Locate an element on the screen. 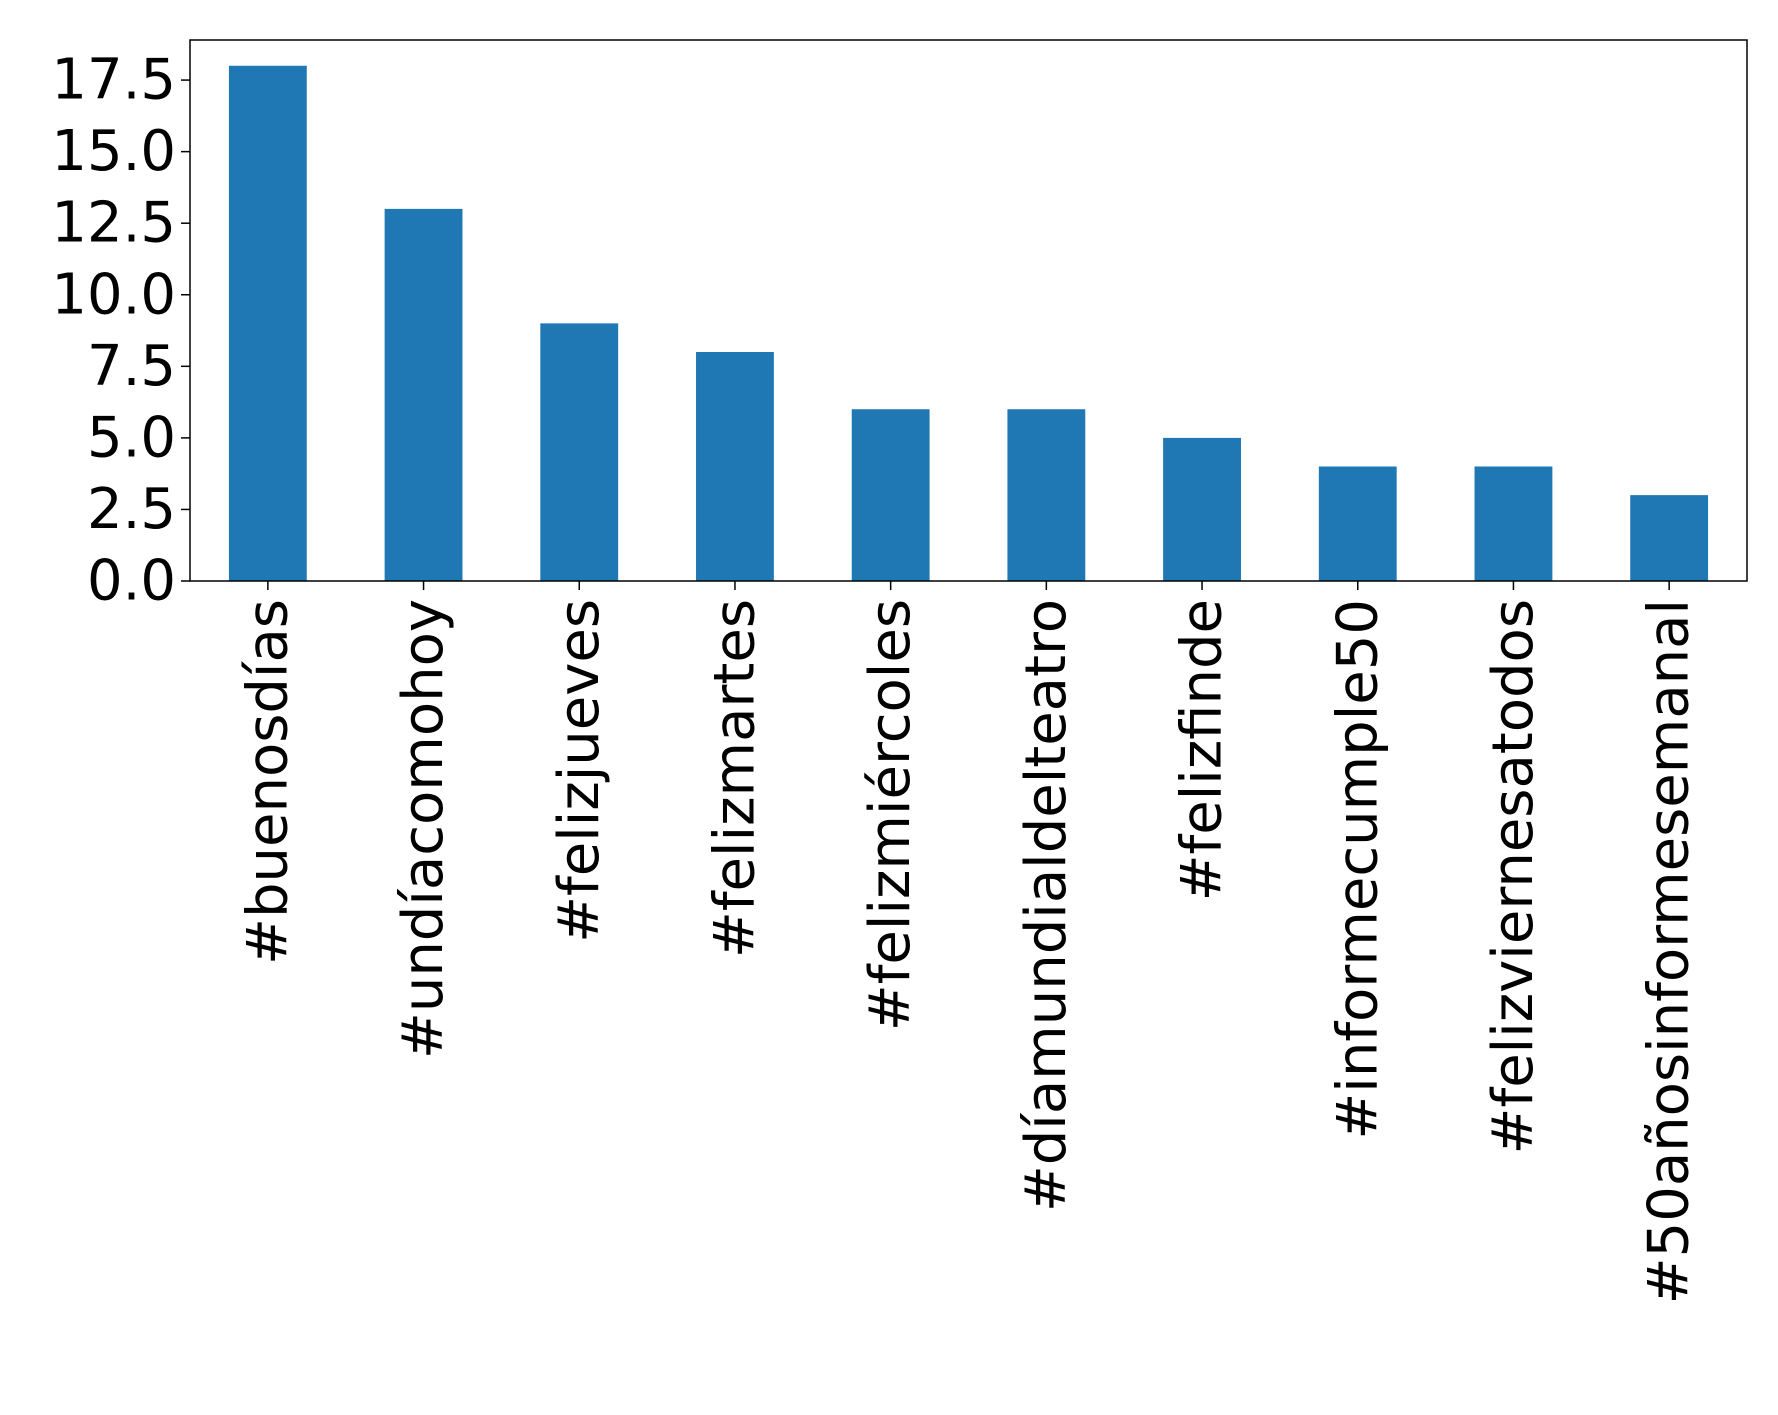 Image resolution: width=1778 pixels, height=1415 pixels. x-tick-label: #felizfinde is located at coordinates (1202, 750).